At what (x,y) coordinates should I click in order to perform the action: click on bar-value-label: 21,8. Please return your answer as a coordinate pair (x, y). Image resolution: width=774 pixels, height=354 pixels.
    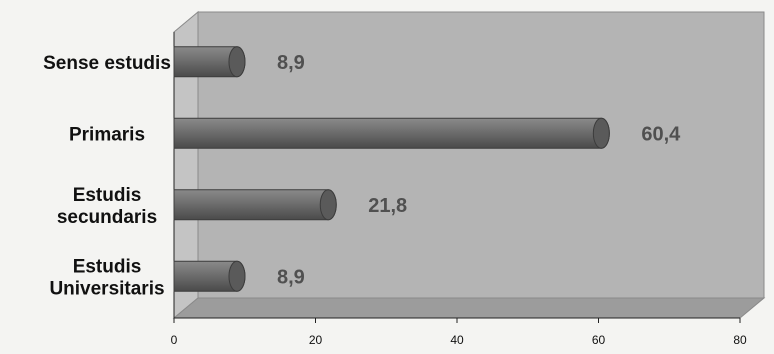
    Looking at the image, I should click on (387, 206).